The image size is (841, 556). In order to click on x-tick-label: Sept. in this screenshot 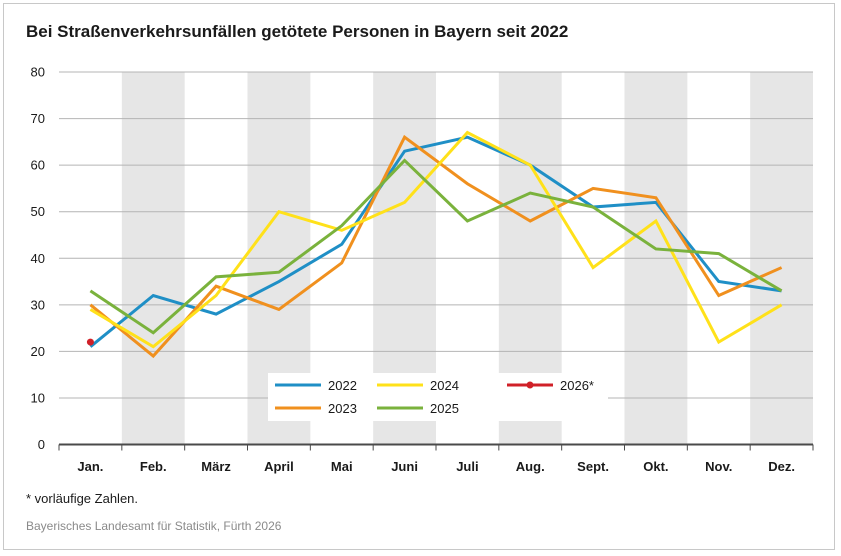, I will do `click(593, 466)`.